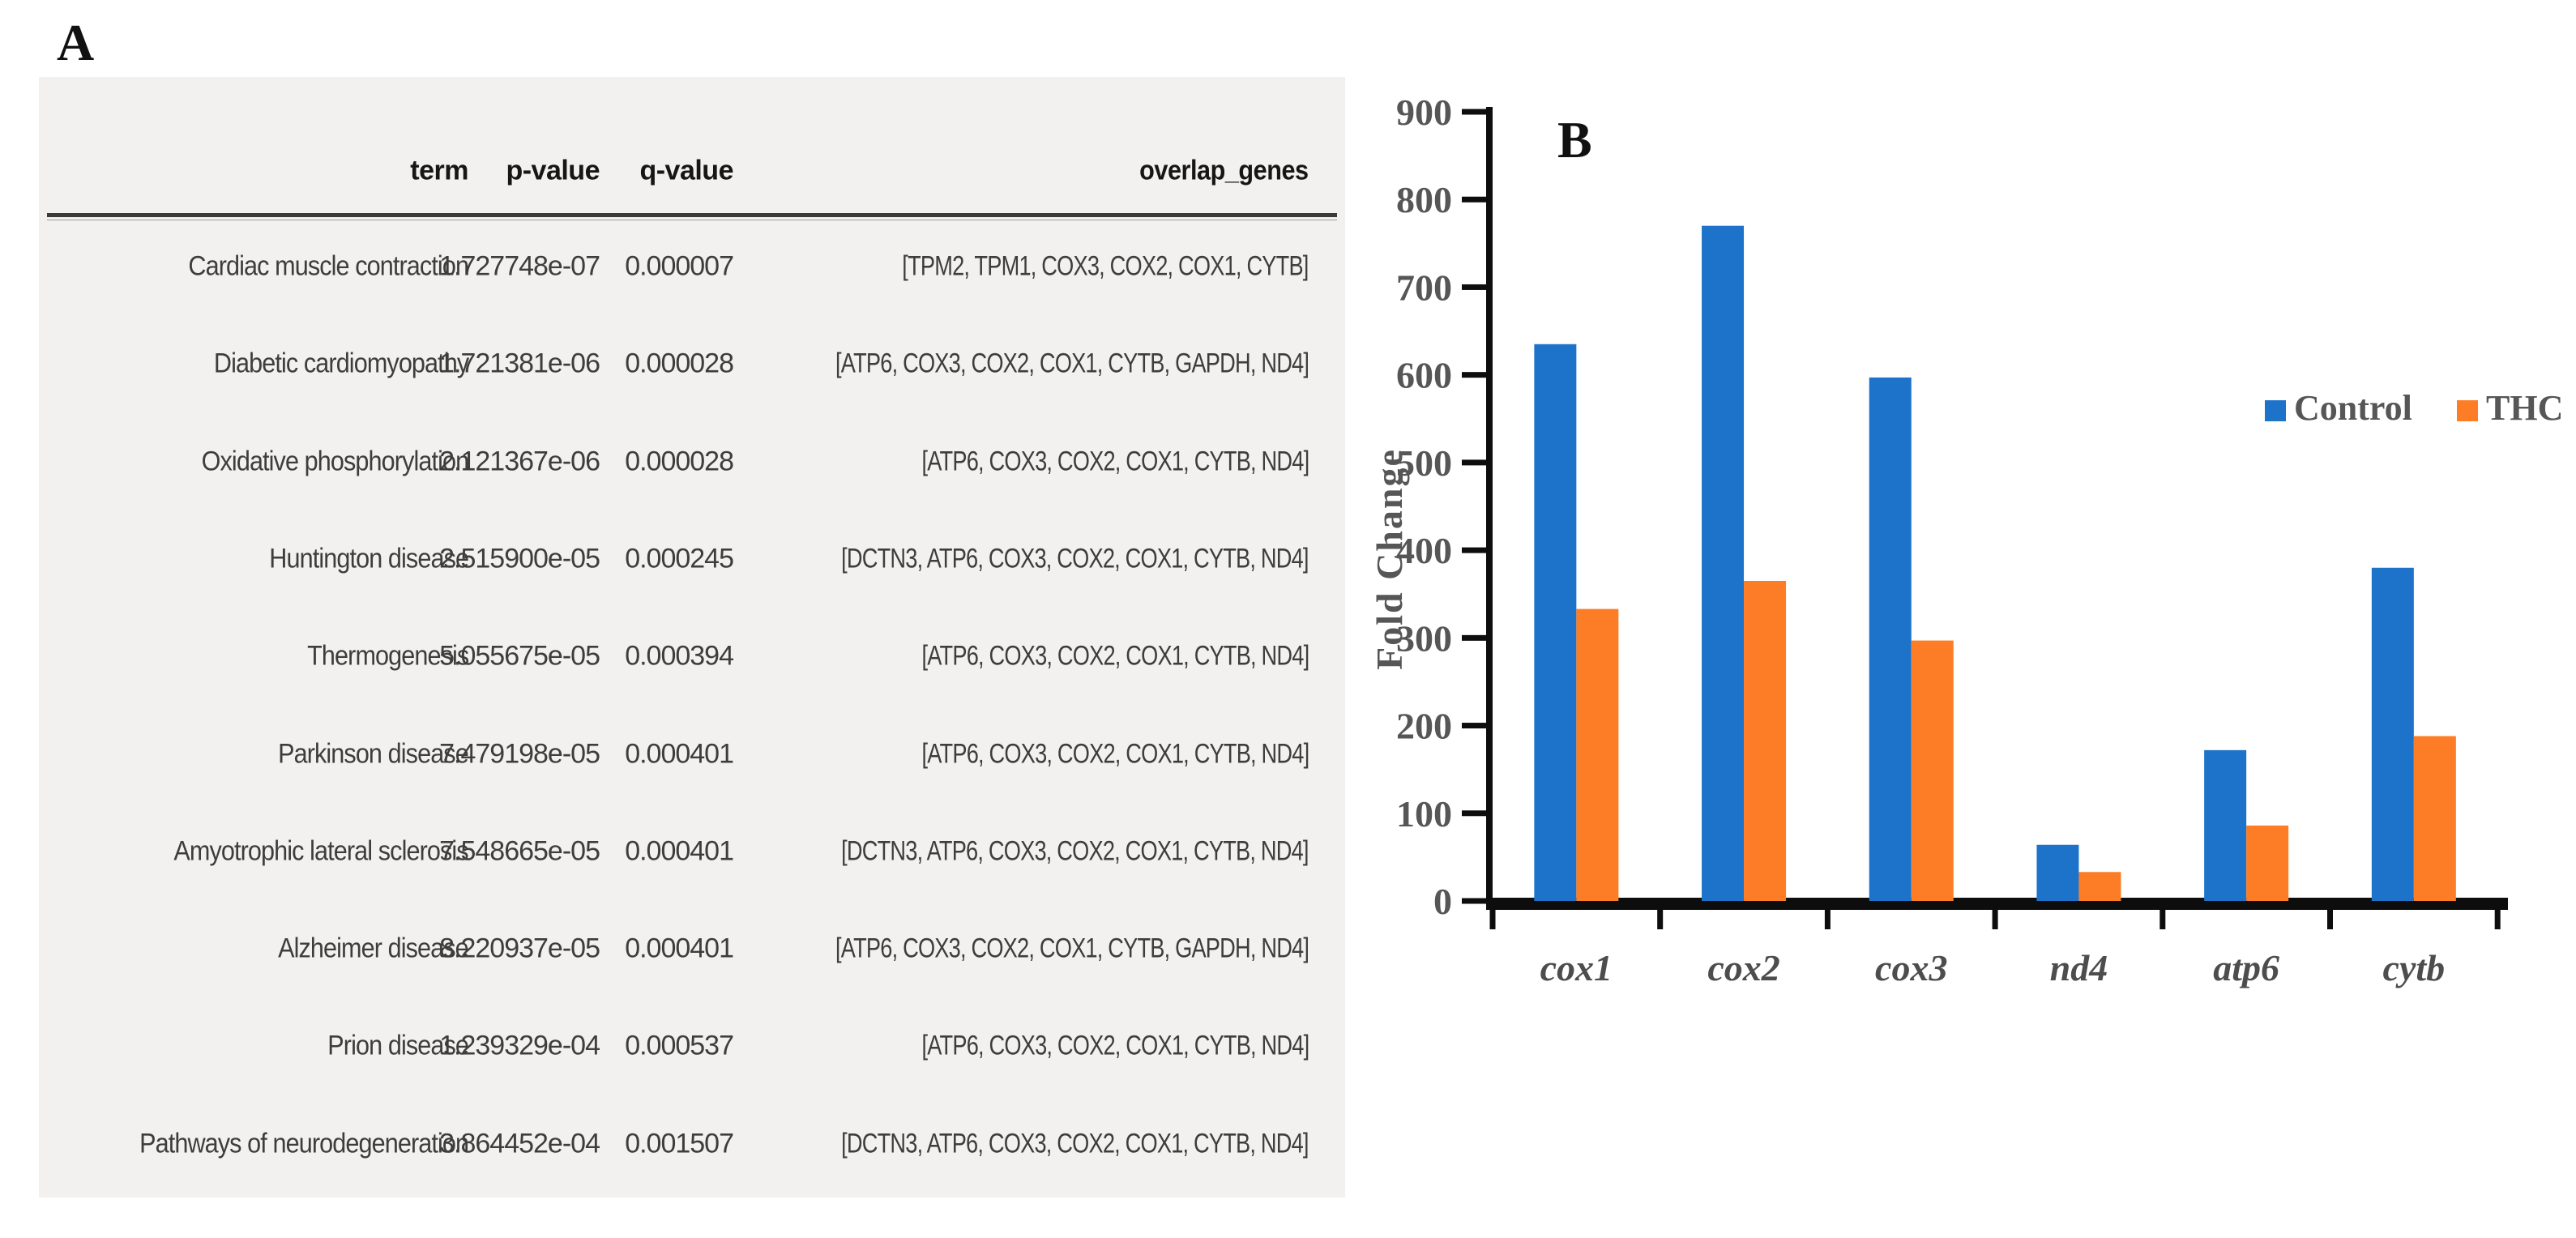 This screenshot has width=2576, height=1238. What do you see at coordinates (1555, 622) in the screenshot?
I see `bar-control-cox1` at bounding box center [1555, 622].